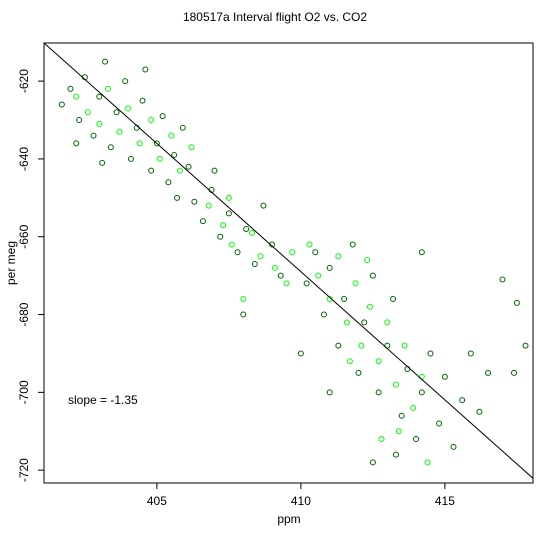 The width and height of the screenshot is (550, 550). Describe the element at coordinates (24, 392) in the screenshot. I see `y-tick-label: -700` at that location.